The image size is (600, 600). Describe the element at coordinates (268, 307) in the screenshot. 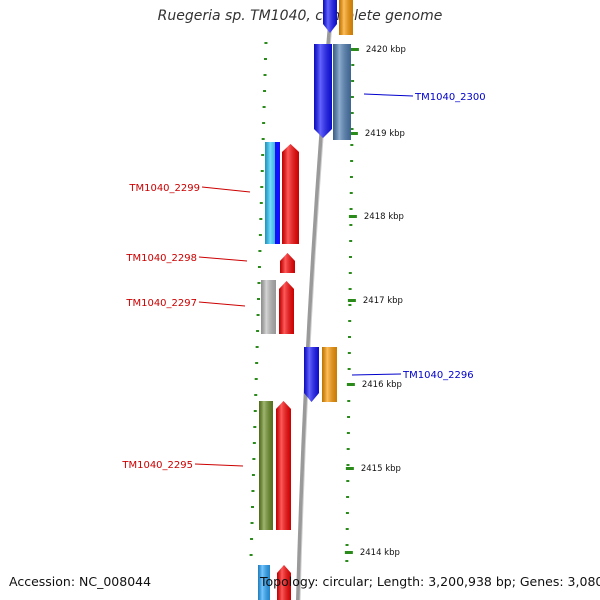

I see `gene-bar-TM1040_2297-silver-shade` at that location.